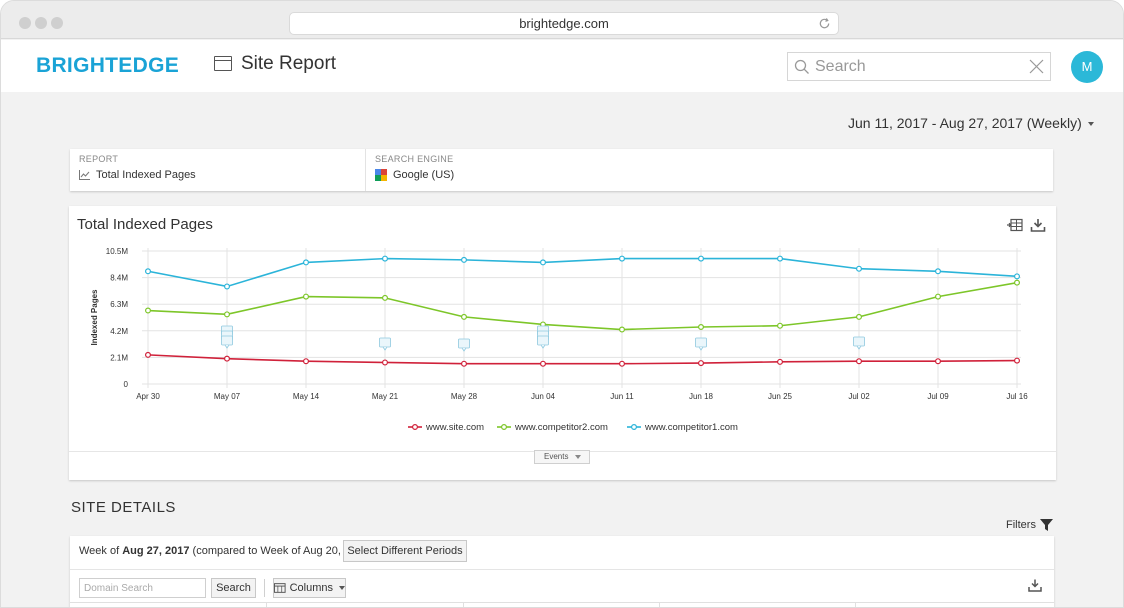 This screenshot has height=608, width=1124. What do you see at coordinates (965, 123) in the screenshot?
I see `date-range-label: Jun 11, 2017 - Aug 27, 2017 (Weekly)` at bounding box center [965, 123].